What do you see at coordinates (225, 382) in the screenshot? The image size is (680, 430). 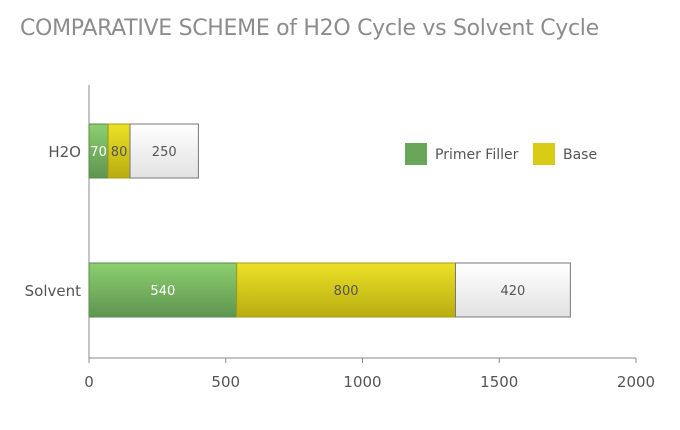 I see `x-tick-label: 500` at bounding box center [225, 382].